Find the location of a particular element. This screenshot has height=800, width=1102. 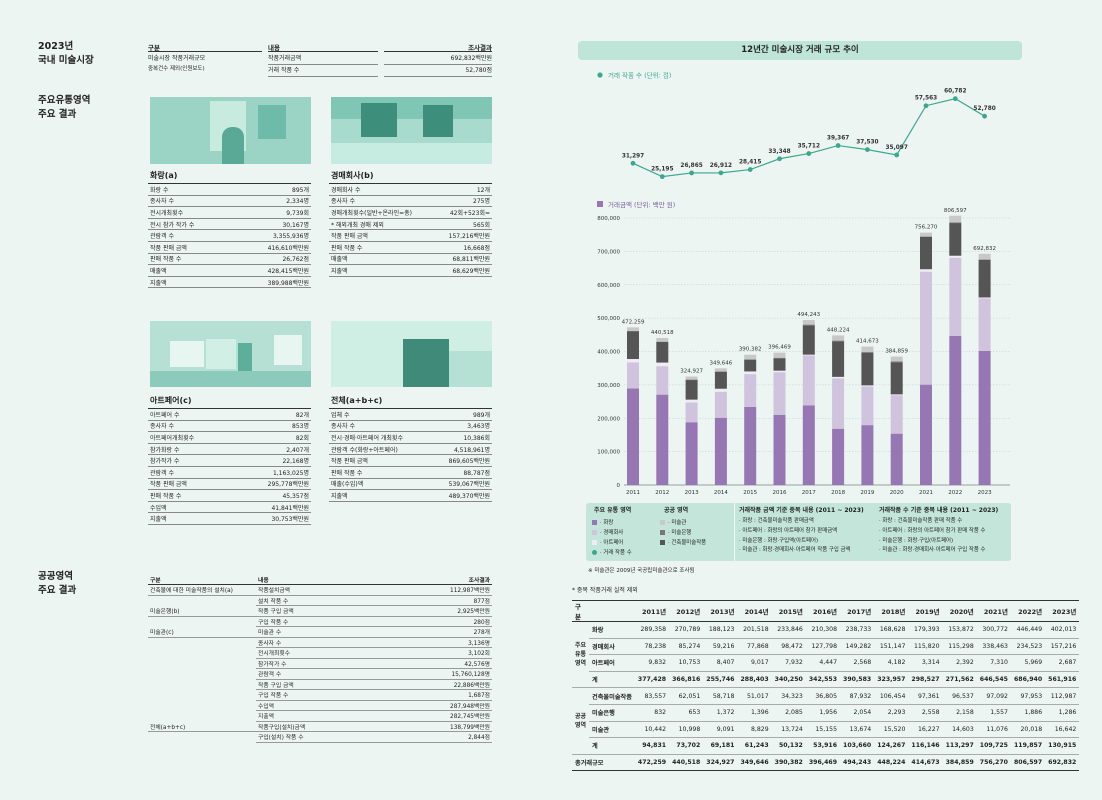

bar-legend: 거래금액 (단위: 백만 원) is located at coordinates (636, 204).